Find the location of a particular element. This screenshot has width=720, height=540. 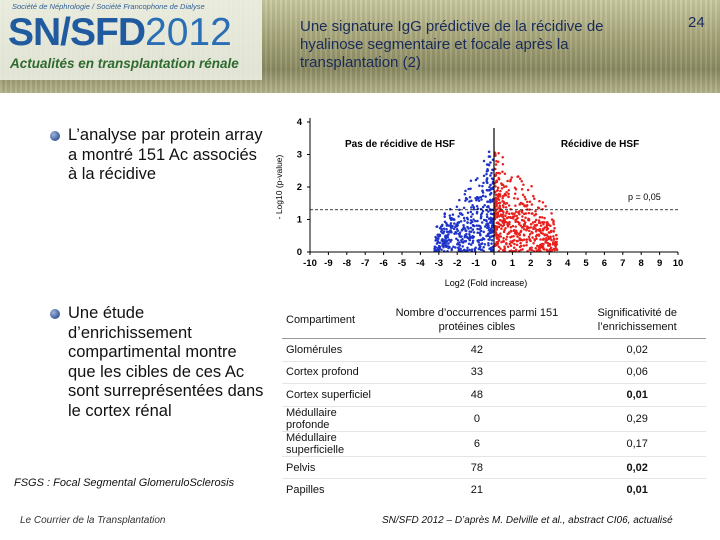

x-tick-label: -4 is located at coordinates (420, 263).